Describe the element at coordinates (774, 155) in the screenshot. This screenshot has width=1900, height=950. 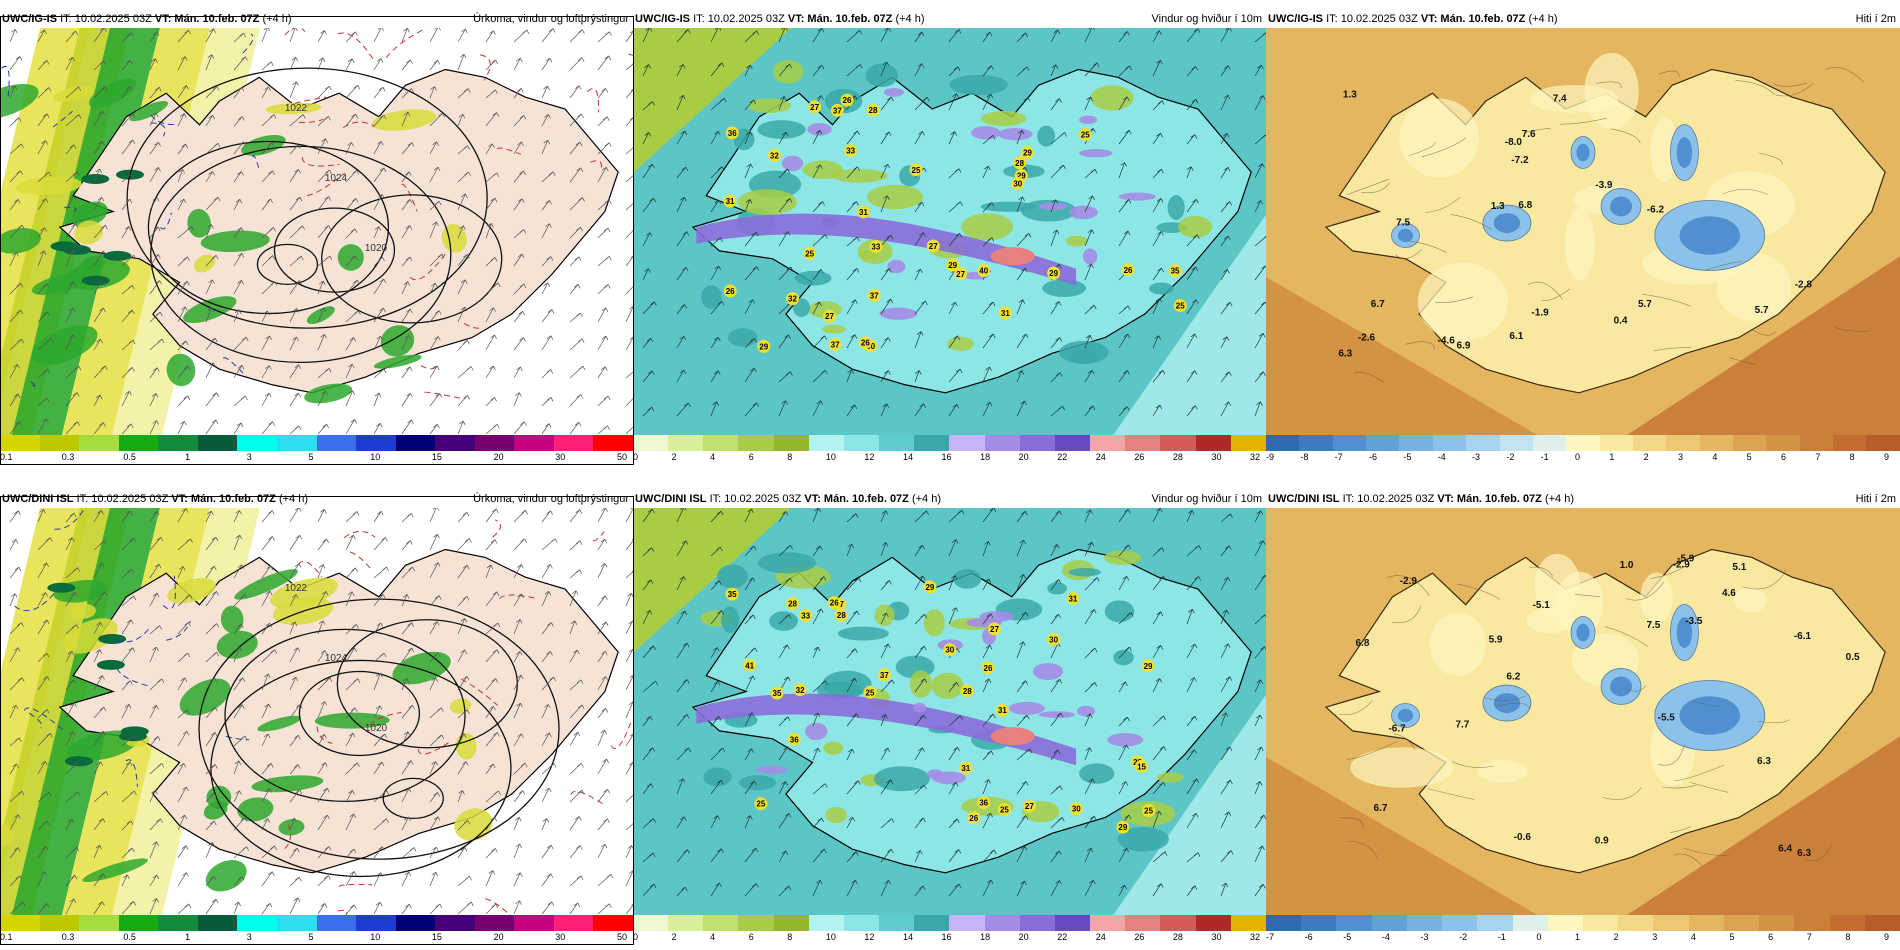
I see `gust-label: 32` at that location.